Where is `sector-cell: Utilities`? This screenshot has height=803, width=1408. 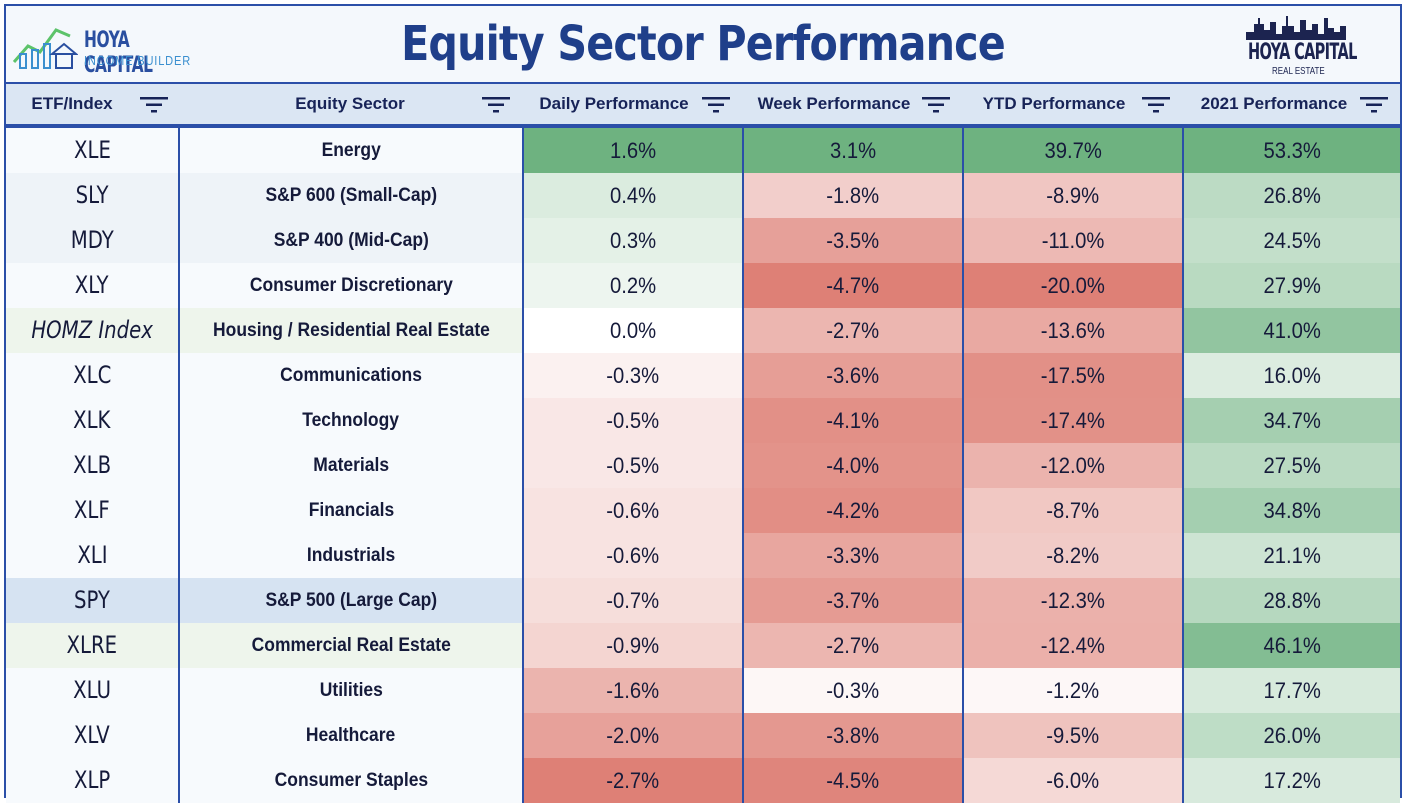
sector-cell: Utilities is located at coordinates (350, 690).